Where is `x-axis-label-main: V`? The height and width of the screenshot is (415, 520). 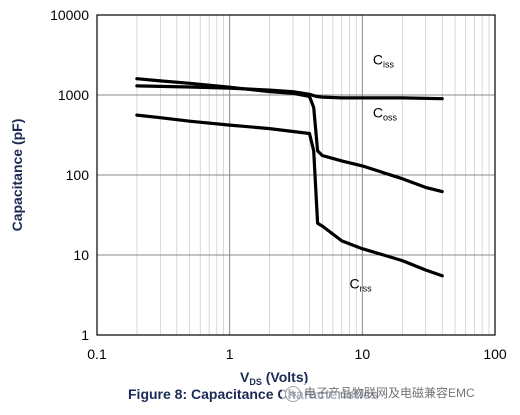 x-axis-label-main: V is located at coordinates (245, 377).